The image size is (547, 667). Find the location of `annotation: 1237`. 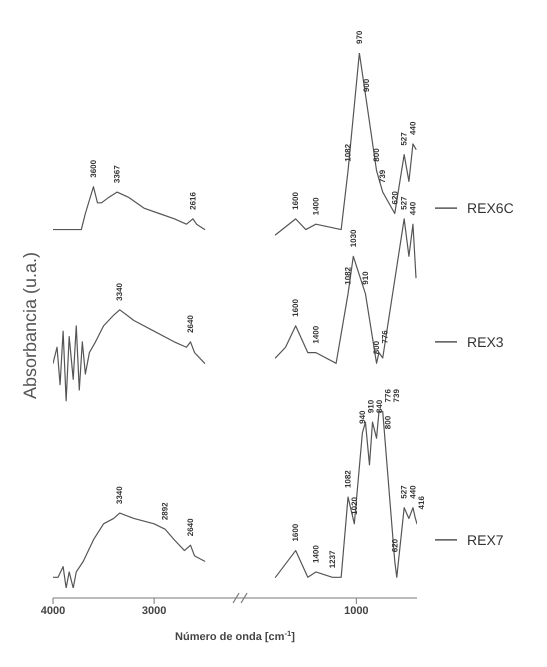

annotation: 1237 is located at coordinates (332, 559).